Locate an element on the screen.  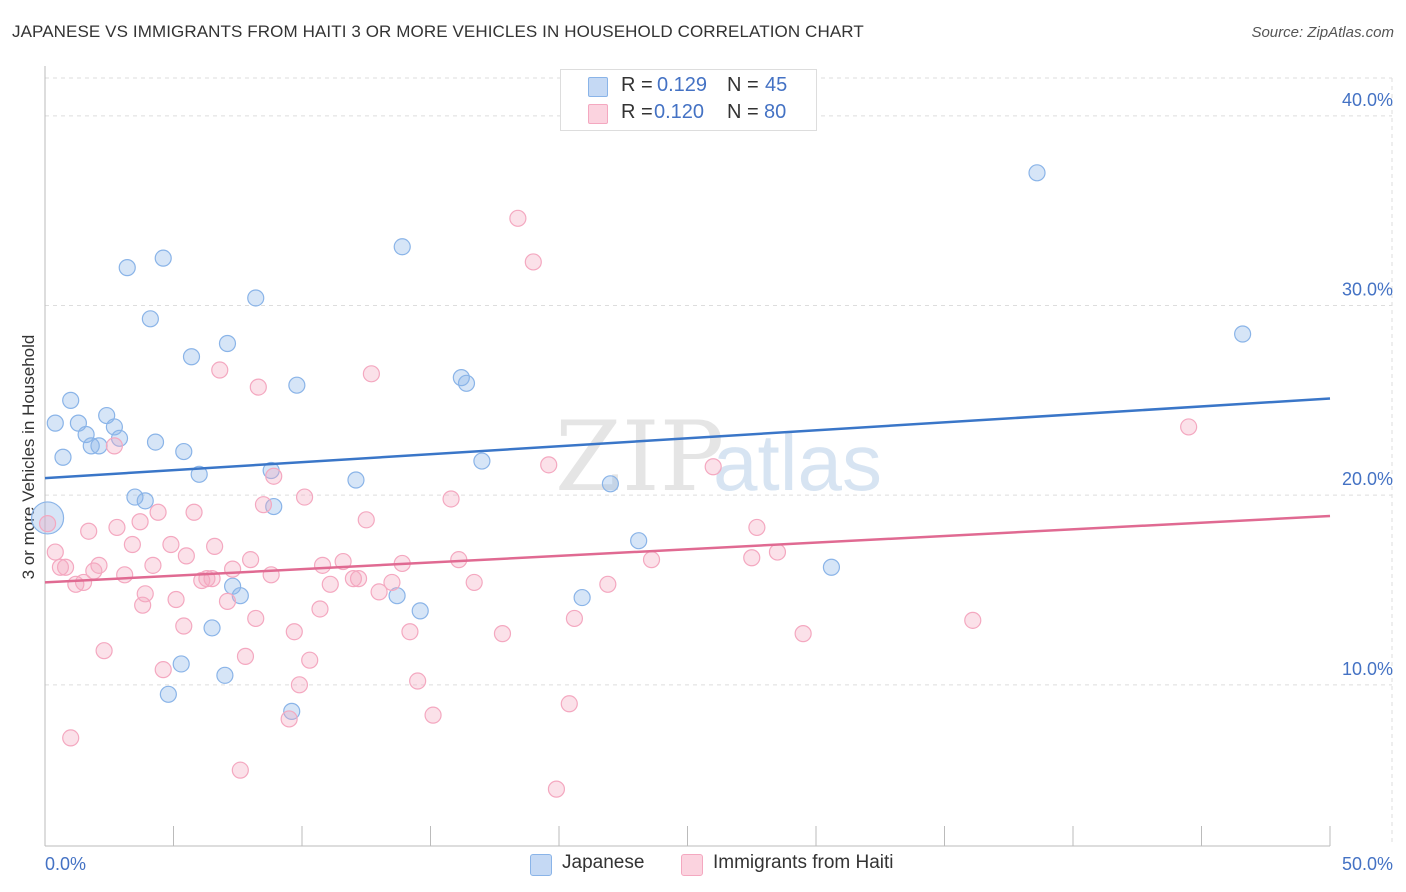
watermark-zip: ZIP is located at coordinates (639, 457).